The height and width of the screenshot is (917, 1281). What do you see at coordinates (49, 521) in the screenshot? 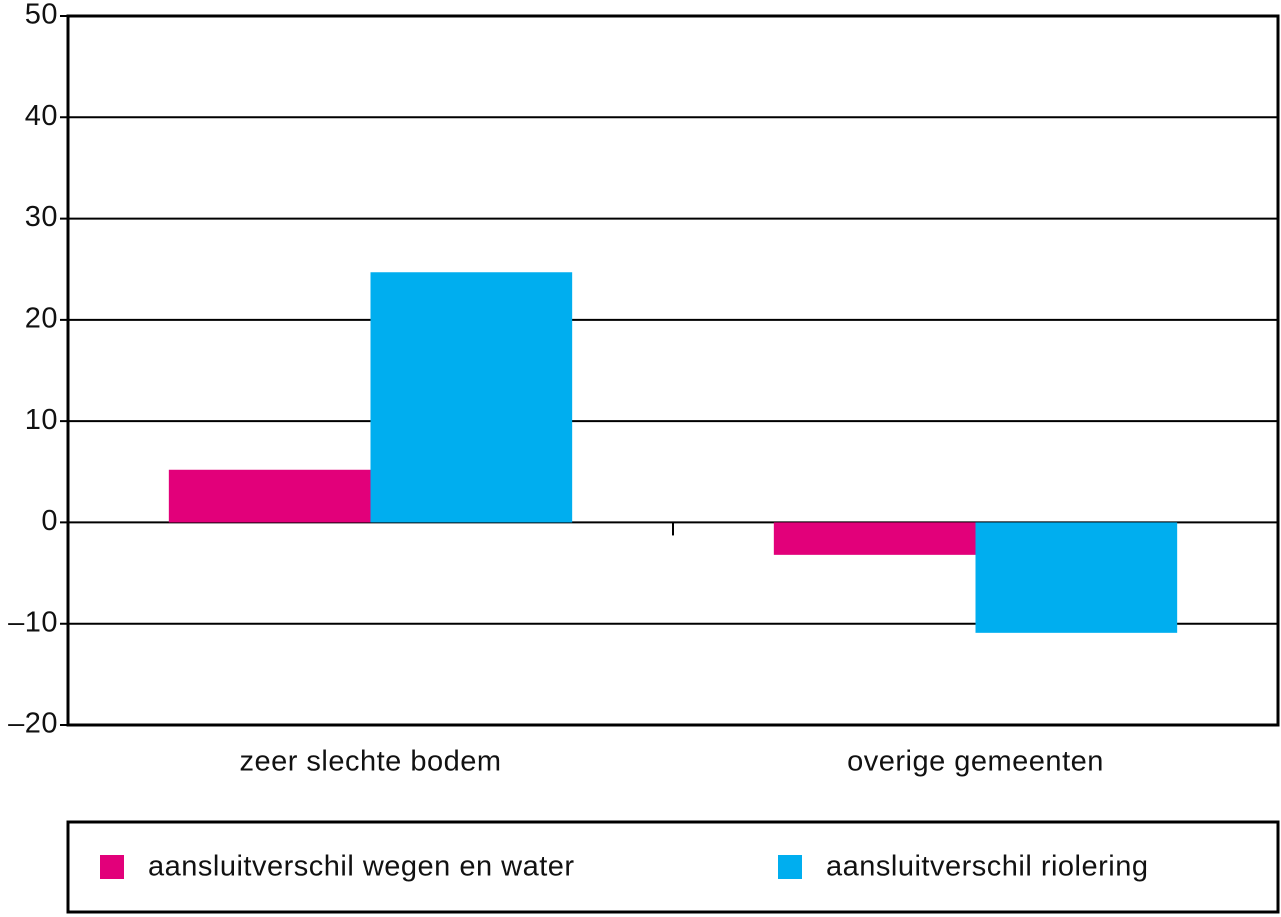
I see `y-tick-label: 0` at bounding box center [49, 521].